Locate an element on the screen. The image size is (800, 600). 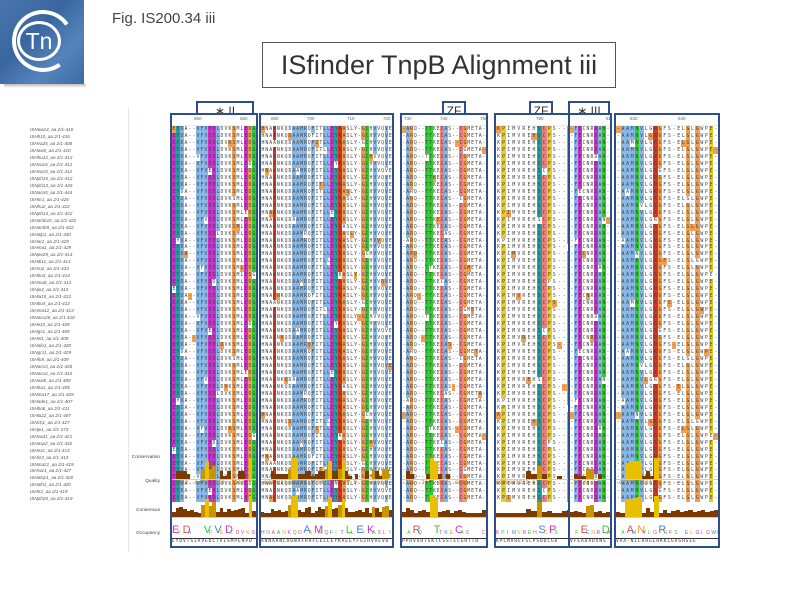
conservation-histogram is located at coordinates (444, 465).